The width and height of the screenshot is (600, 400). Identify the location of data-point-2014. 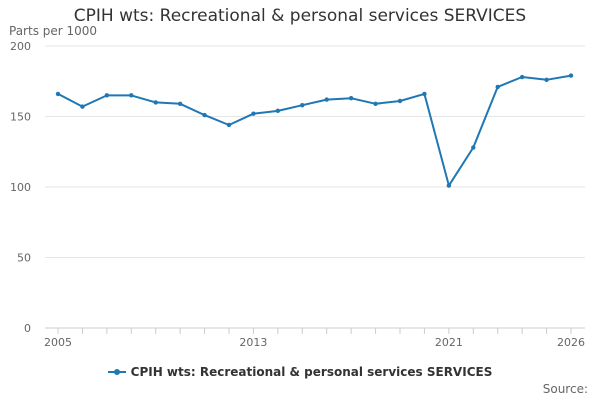
(278, 111).